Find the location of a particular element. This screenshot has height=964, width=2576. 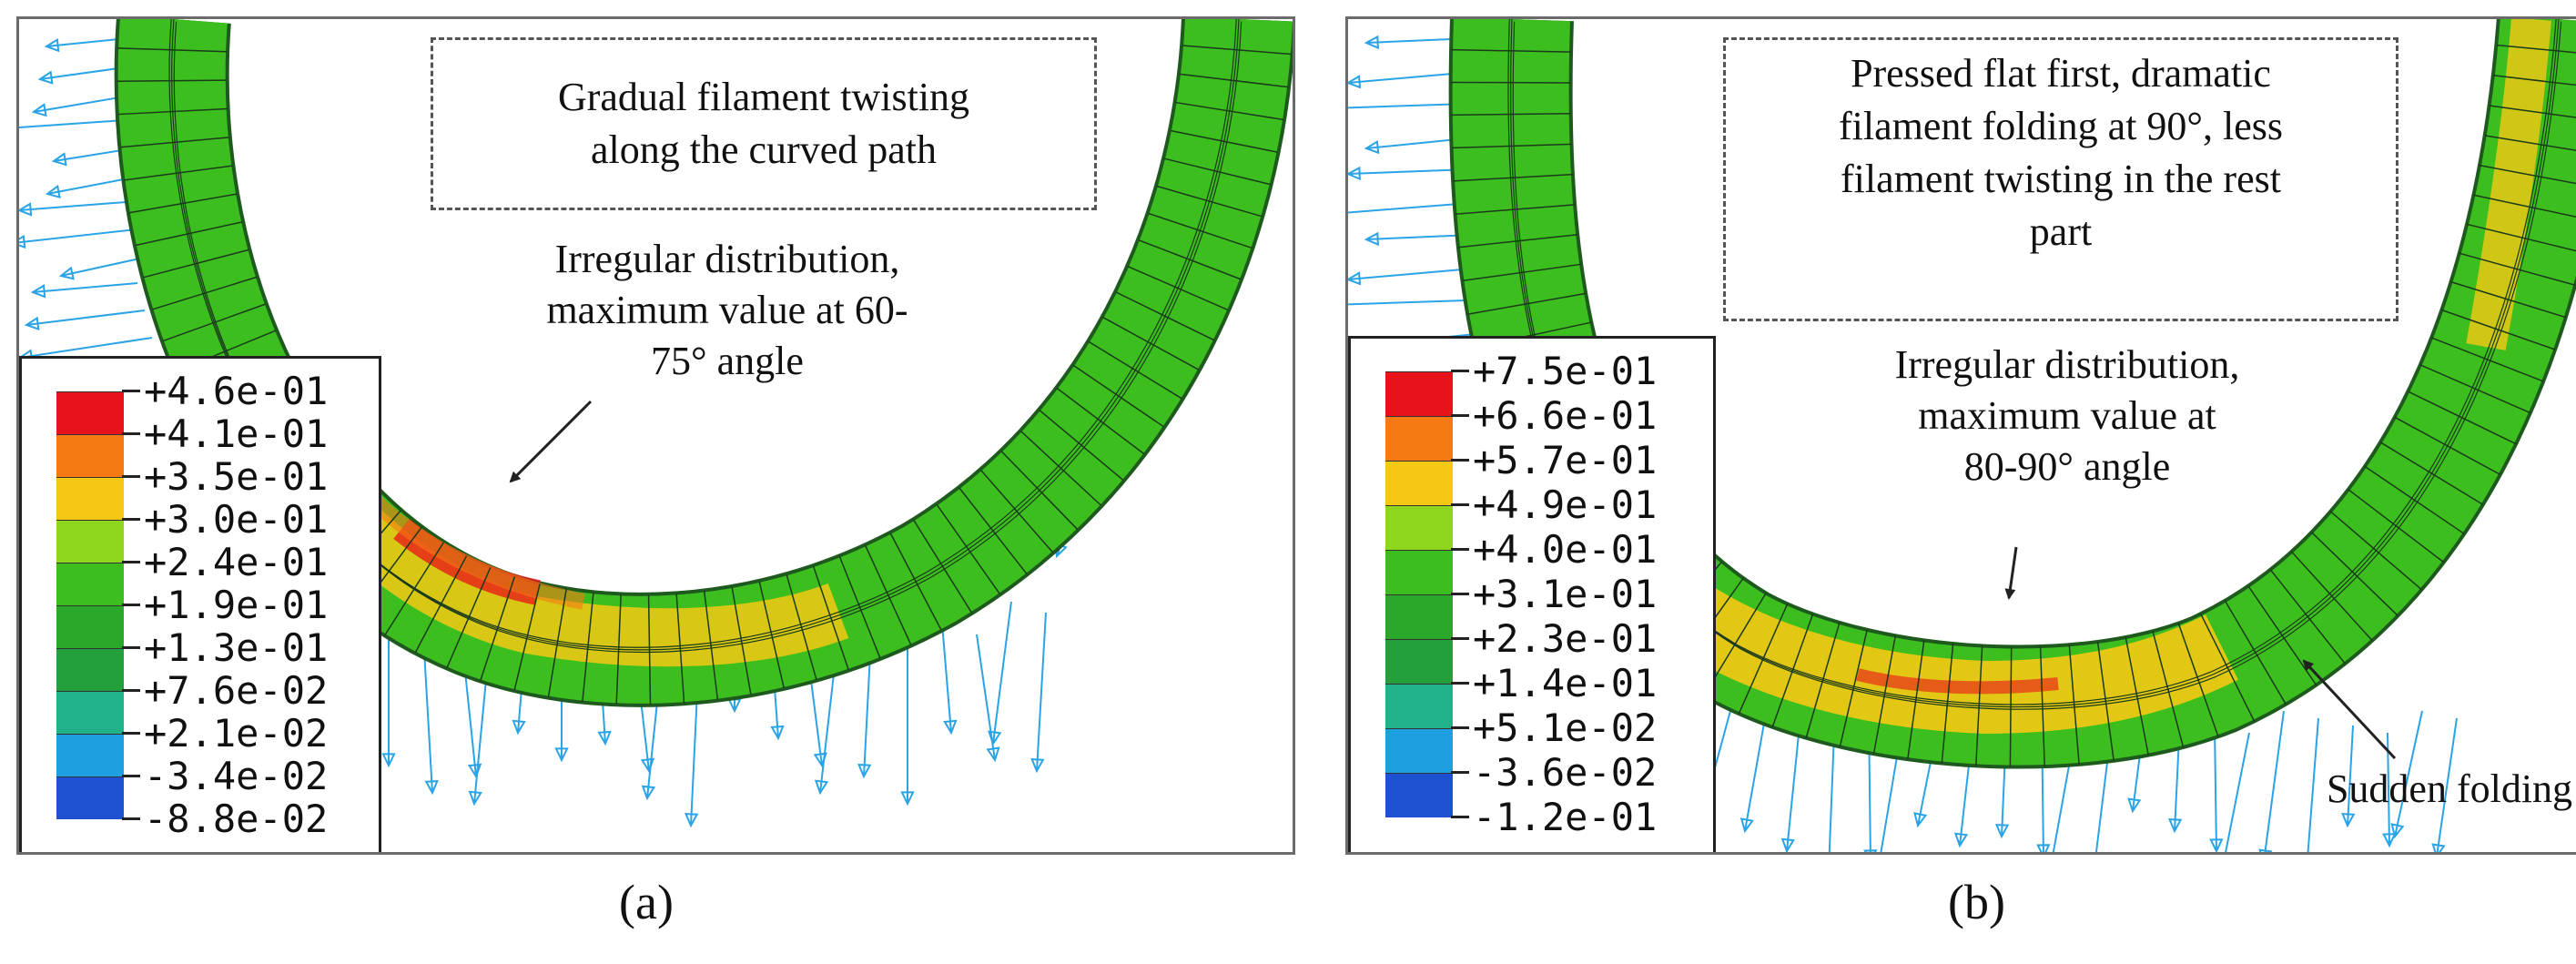

legend-label: +2.4e-01 is located at coordinates (236, 562).